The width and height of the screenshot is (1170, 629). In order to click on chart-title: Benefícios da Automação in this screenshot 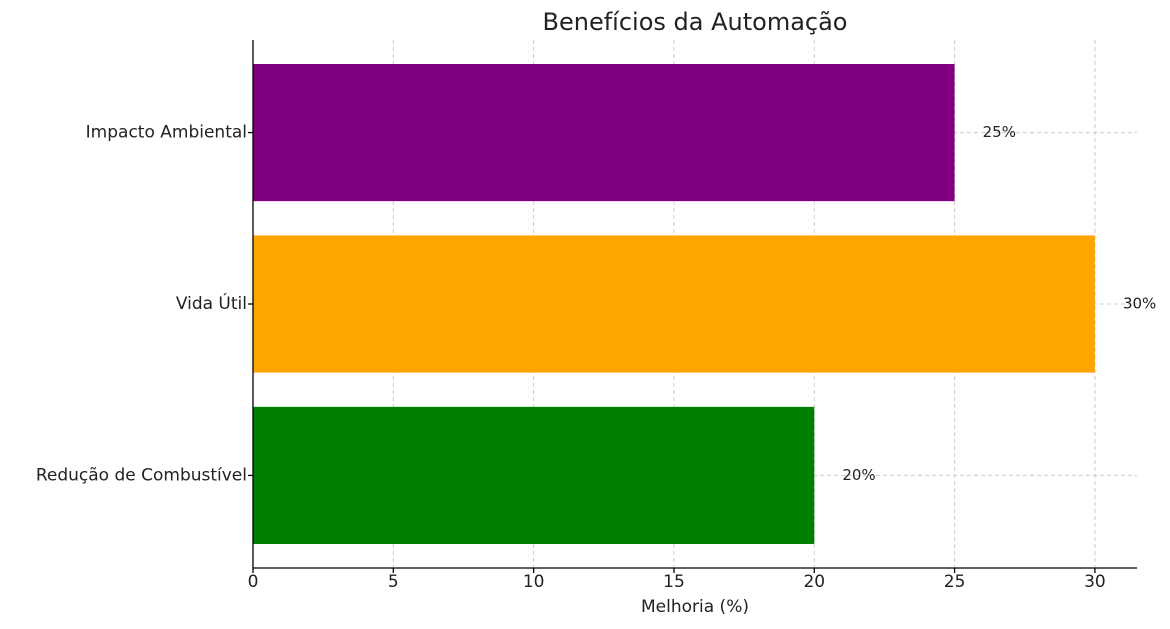, I will do `click(695, 22)`.